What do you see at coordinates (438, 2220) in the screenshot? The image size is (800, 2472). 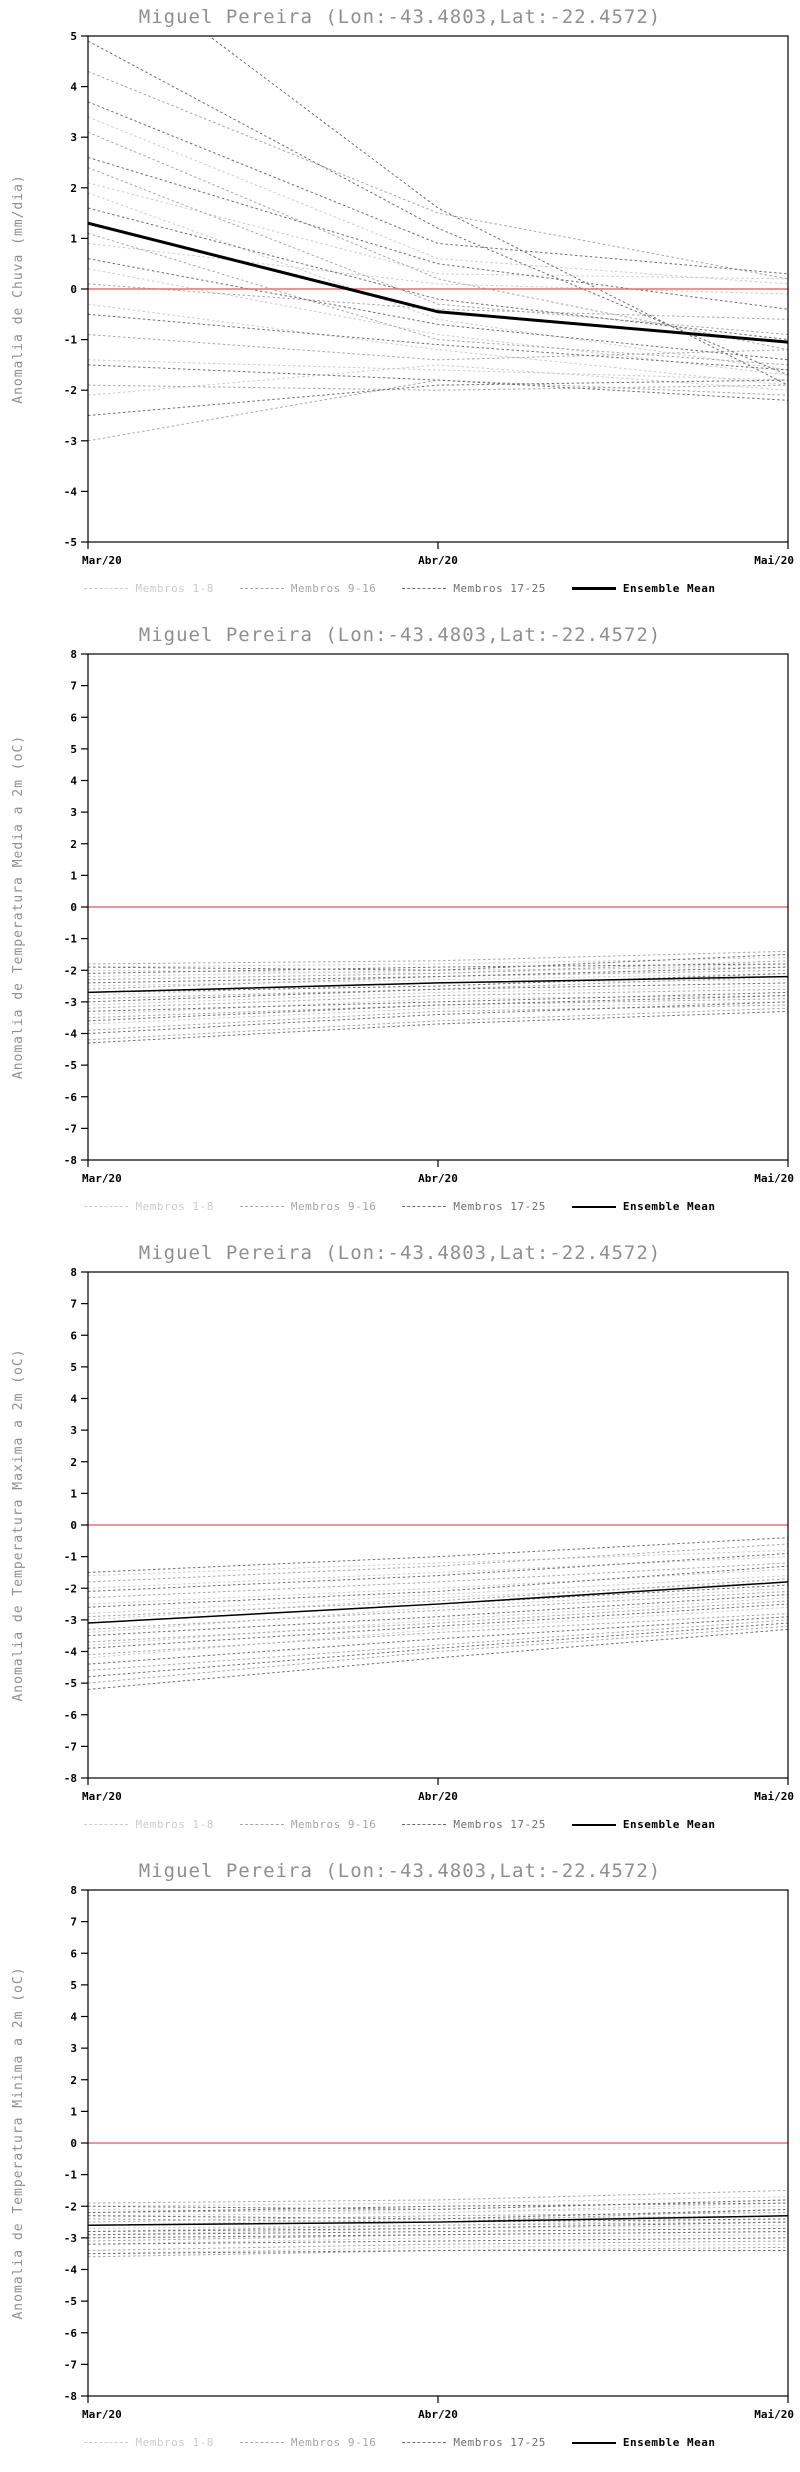 I see `ensemble-mean-line` at bounding box center [438, 2220].